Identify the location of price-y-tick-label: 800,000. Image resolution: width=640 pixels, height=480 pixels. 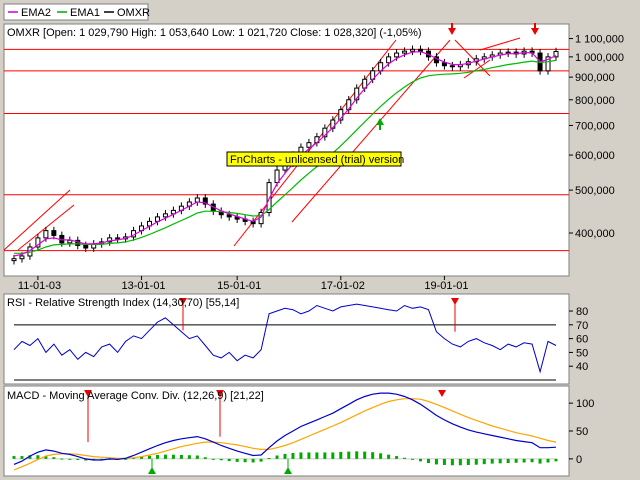
(595, 101).